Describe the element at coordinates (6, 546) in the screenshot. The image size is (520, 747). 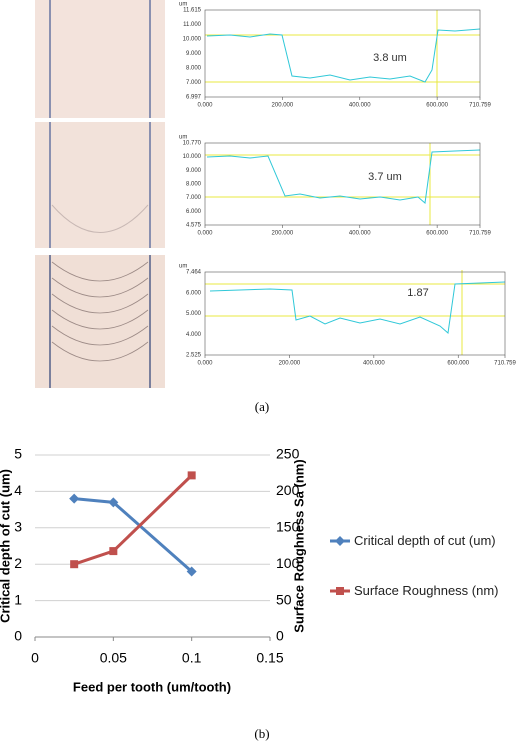
I see `y-axis-title: Critical depth of cut (um)` at that location.